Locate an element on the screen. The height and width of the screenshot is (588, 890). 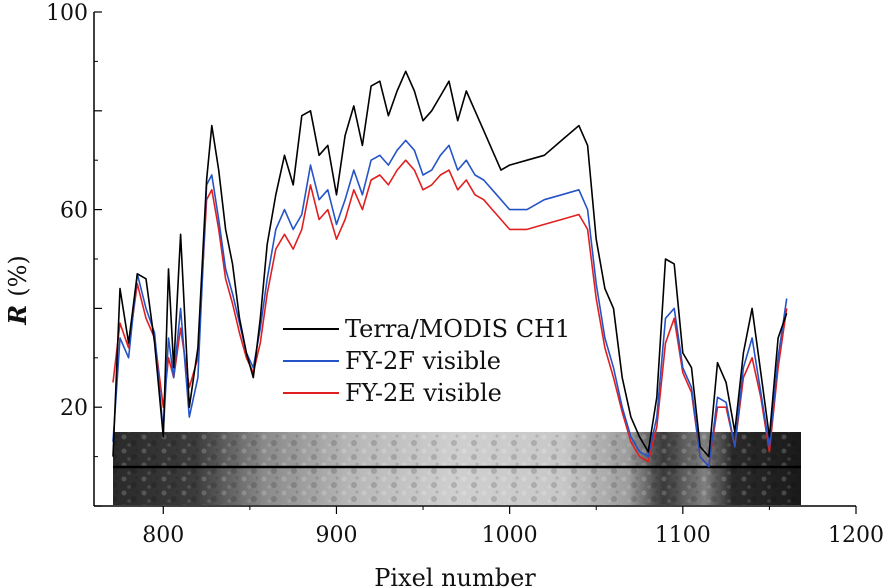
x-tick-label: 800 is located at coordinates (163, 535).